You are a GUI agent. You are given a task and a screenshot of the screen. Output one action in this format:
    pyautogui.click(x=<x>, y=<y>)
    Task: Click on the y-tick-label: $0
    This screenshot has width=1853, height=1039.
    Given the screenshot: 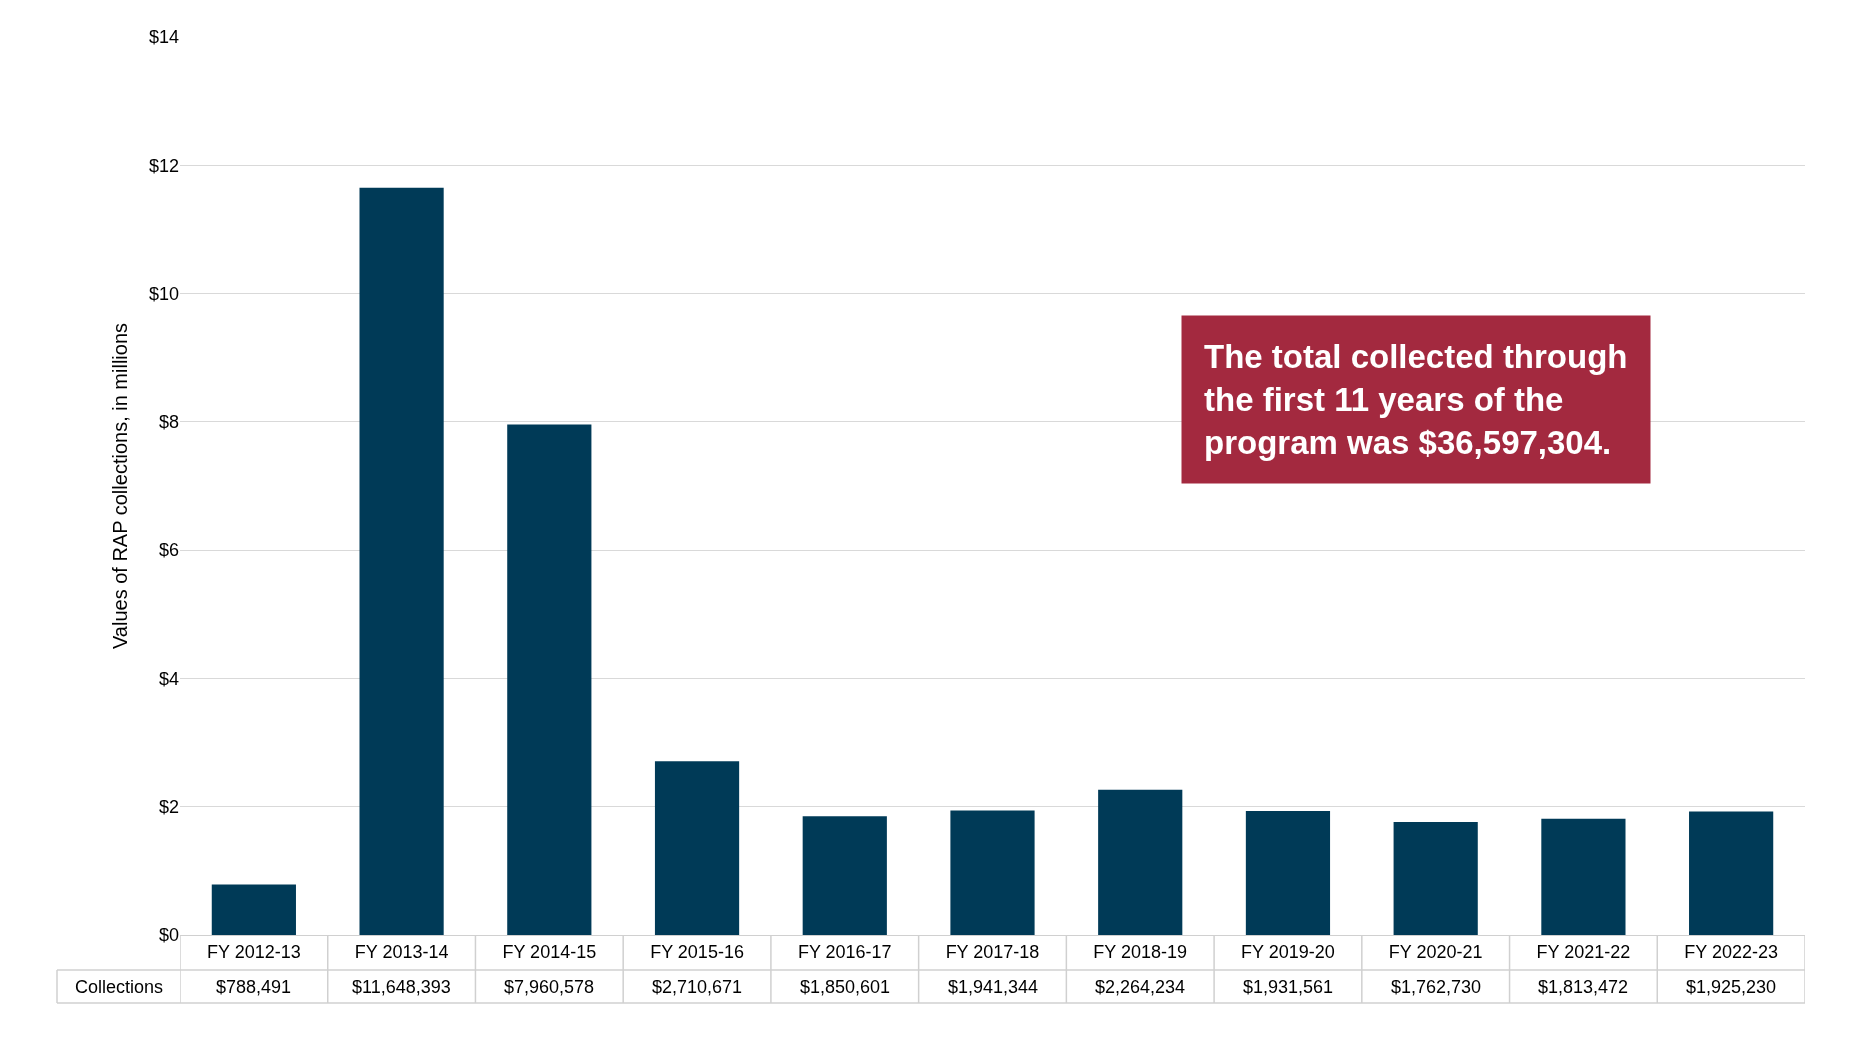 What is the action you would take?
    pyautogui.click(x=168, y=935)
    